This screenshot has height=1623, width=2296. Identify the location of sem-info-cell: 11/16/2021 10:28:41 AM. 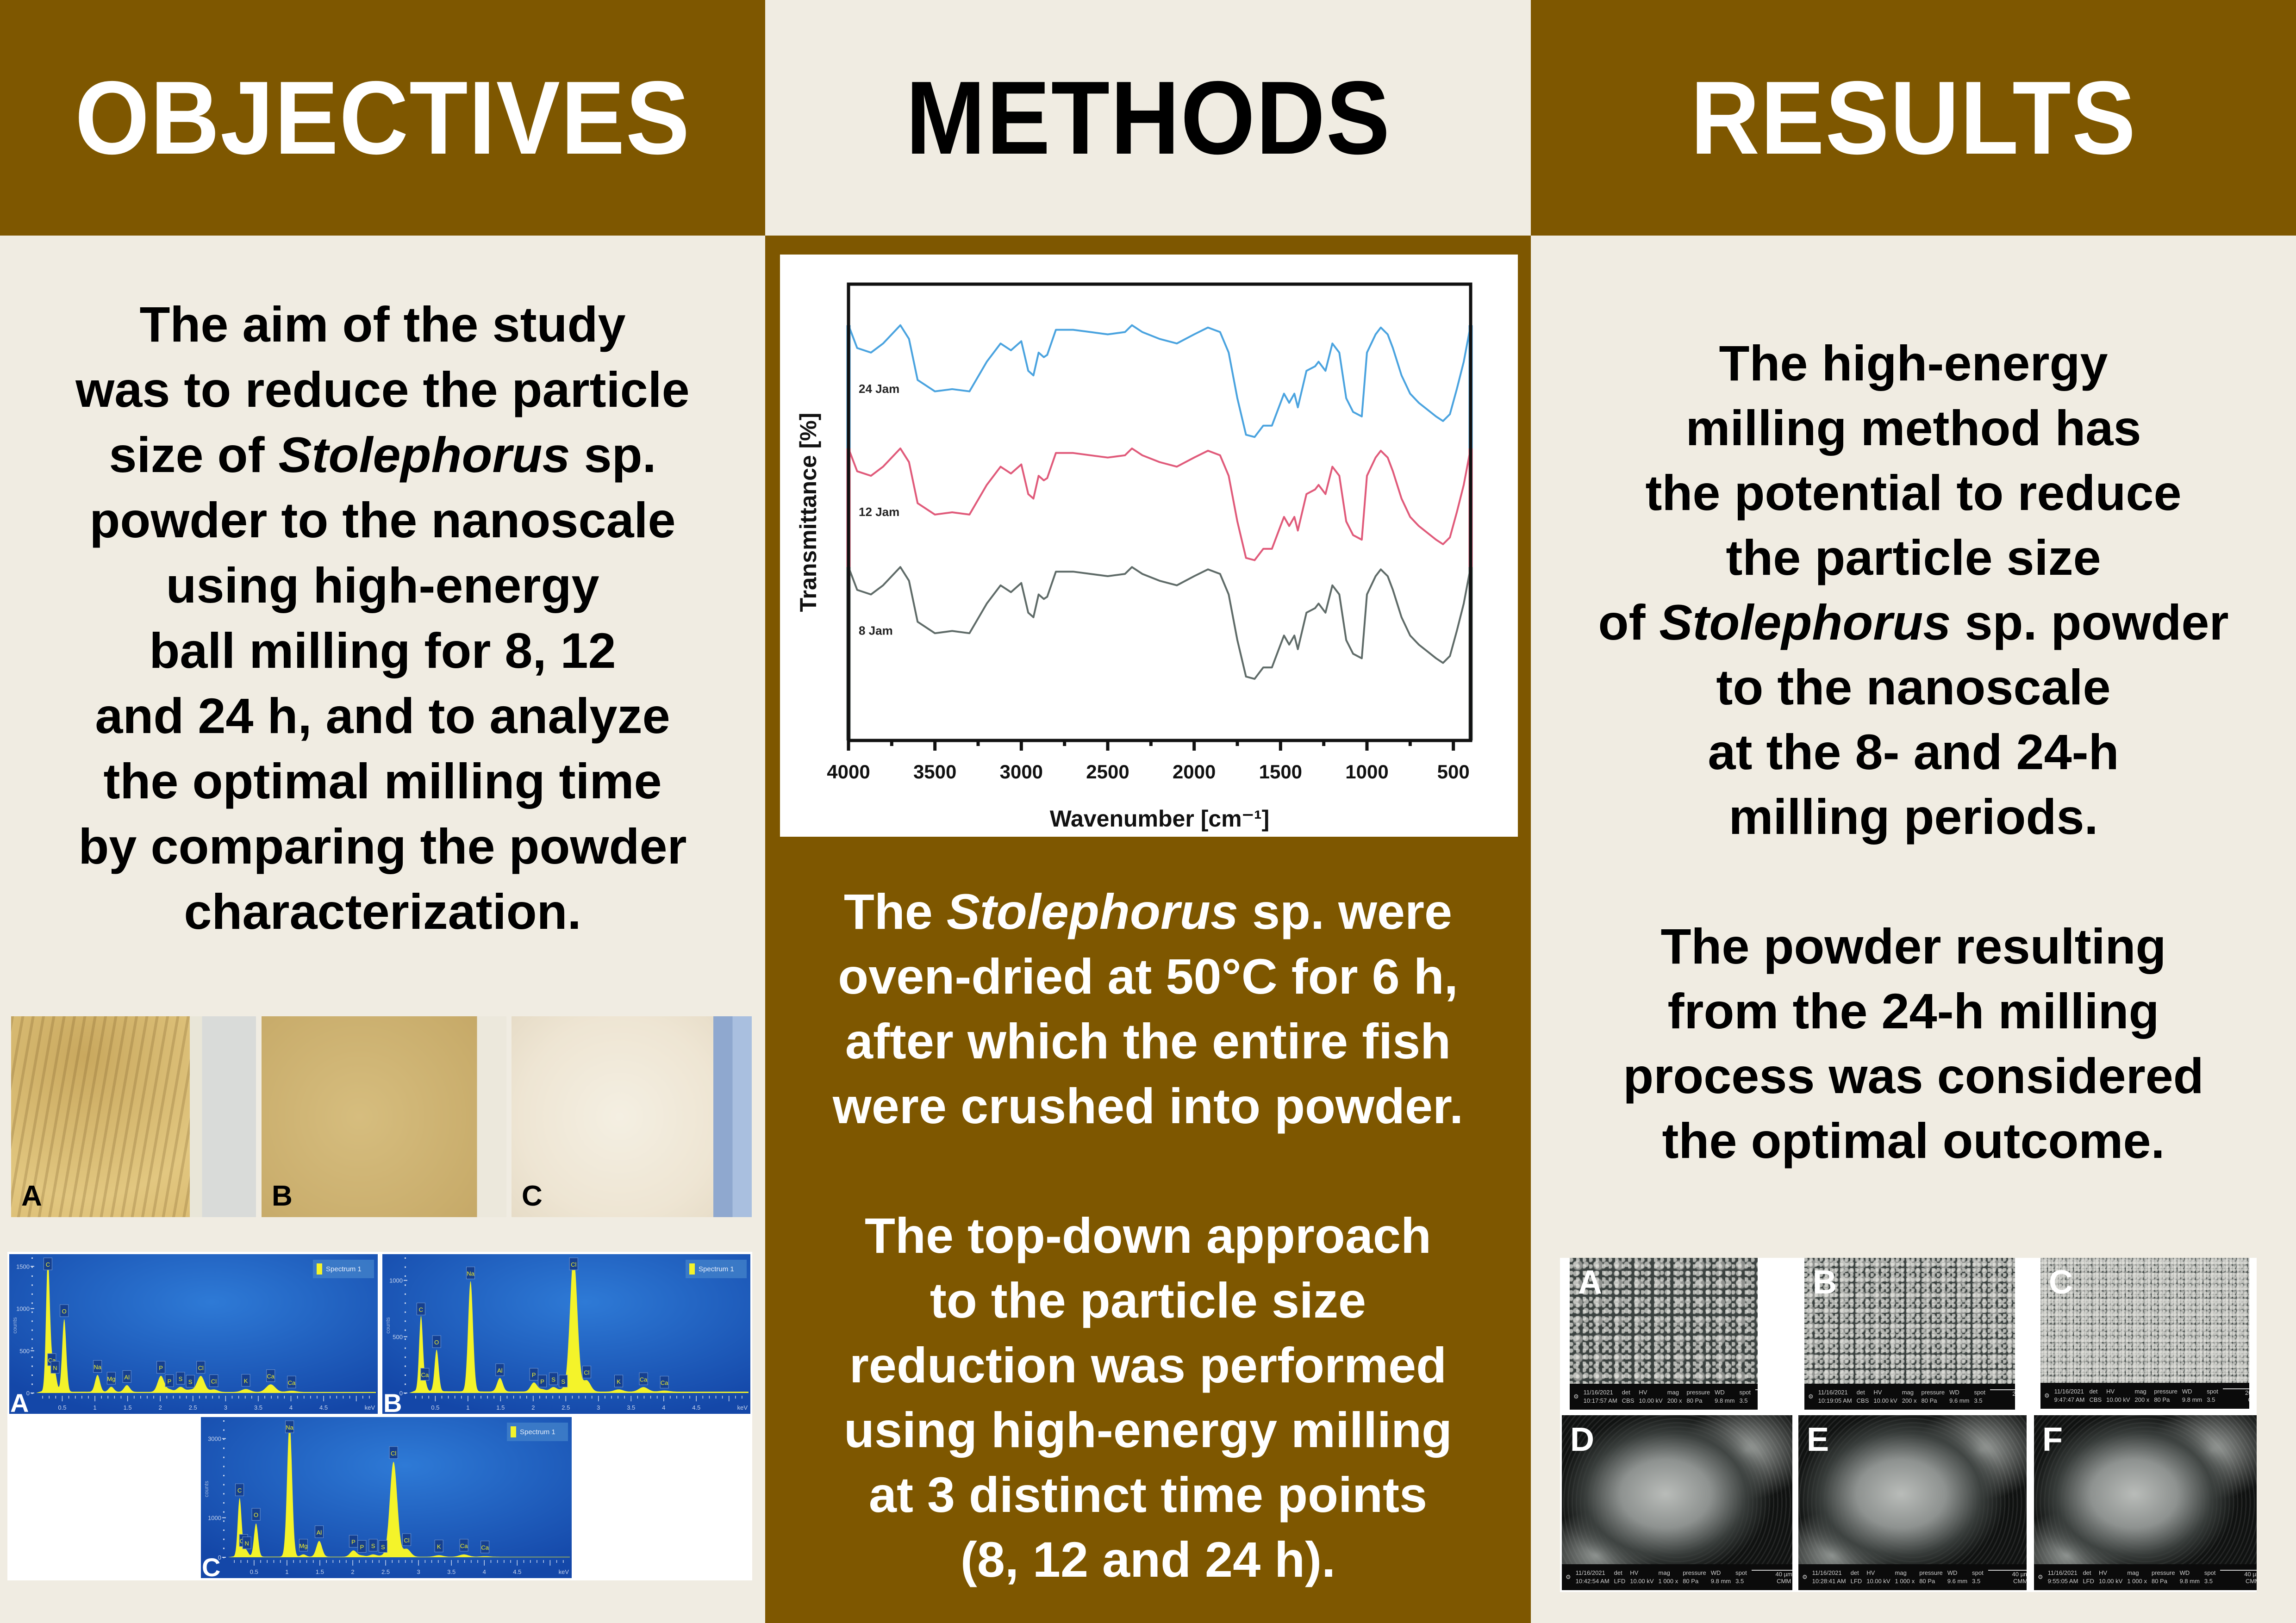
(1829, 1577).